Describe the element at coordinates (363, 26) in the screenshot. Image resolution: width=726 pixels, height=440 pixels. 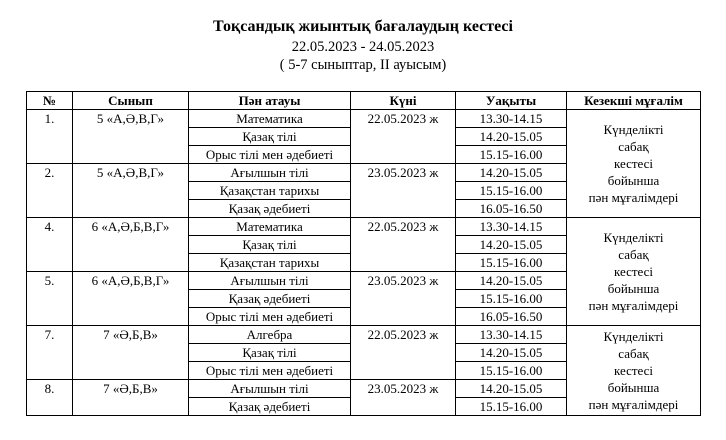
I see `page-title: Тоқсандық жиынтық бағалаудың кестесі` at that location.